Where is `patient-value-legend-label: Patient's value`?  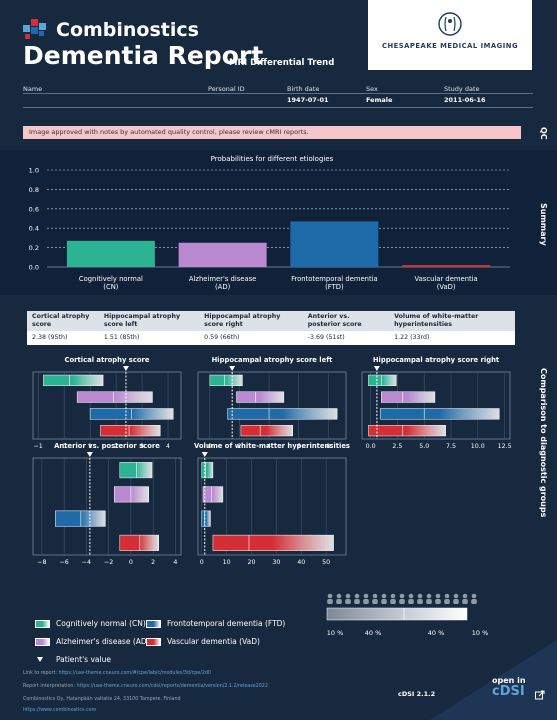
patient-value-legend-label: Patient's value is located at coordinates (83, 659).